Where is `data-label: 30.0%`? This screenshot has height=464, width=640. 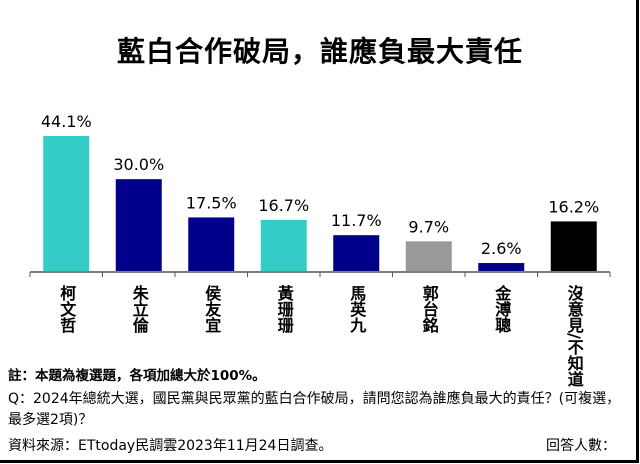 data-label: 30.0% is located at coordinates (138, 164).